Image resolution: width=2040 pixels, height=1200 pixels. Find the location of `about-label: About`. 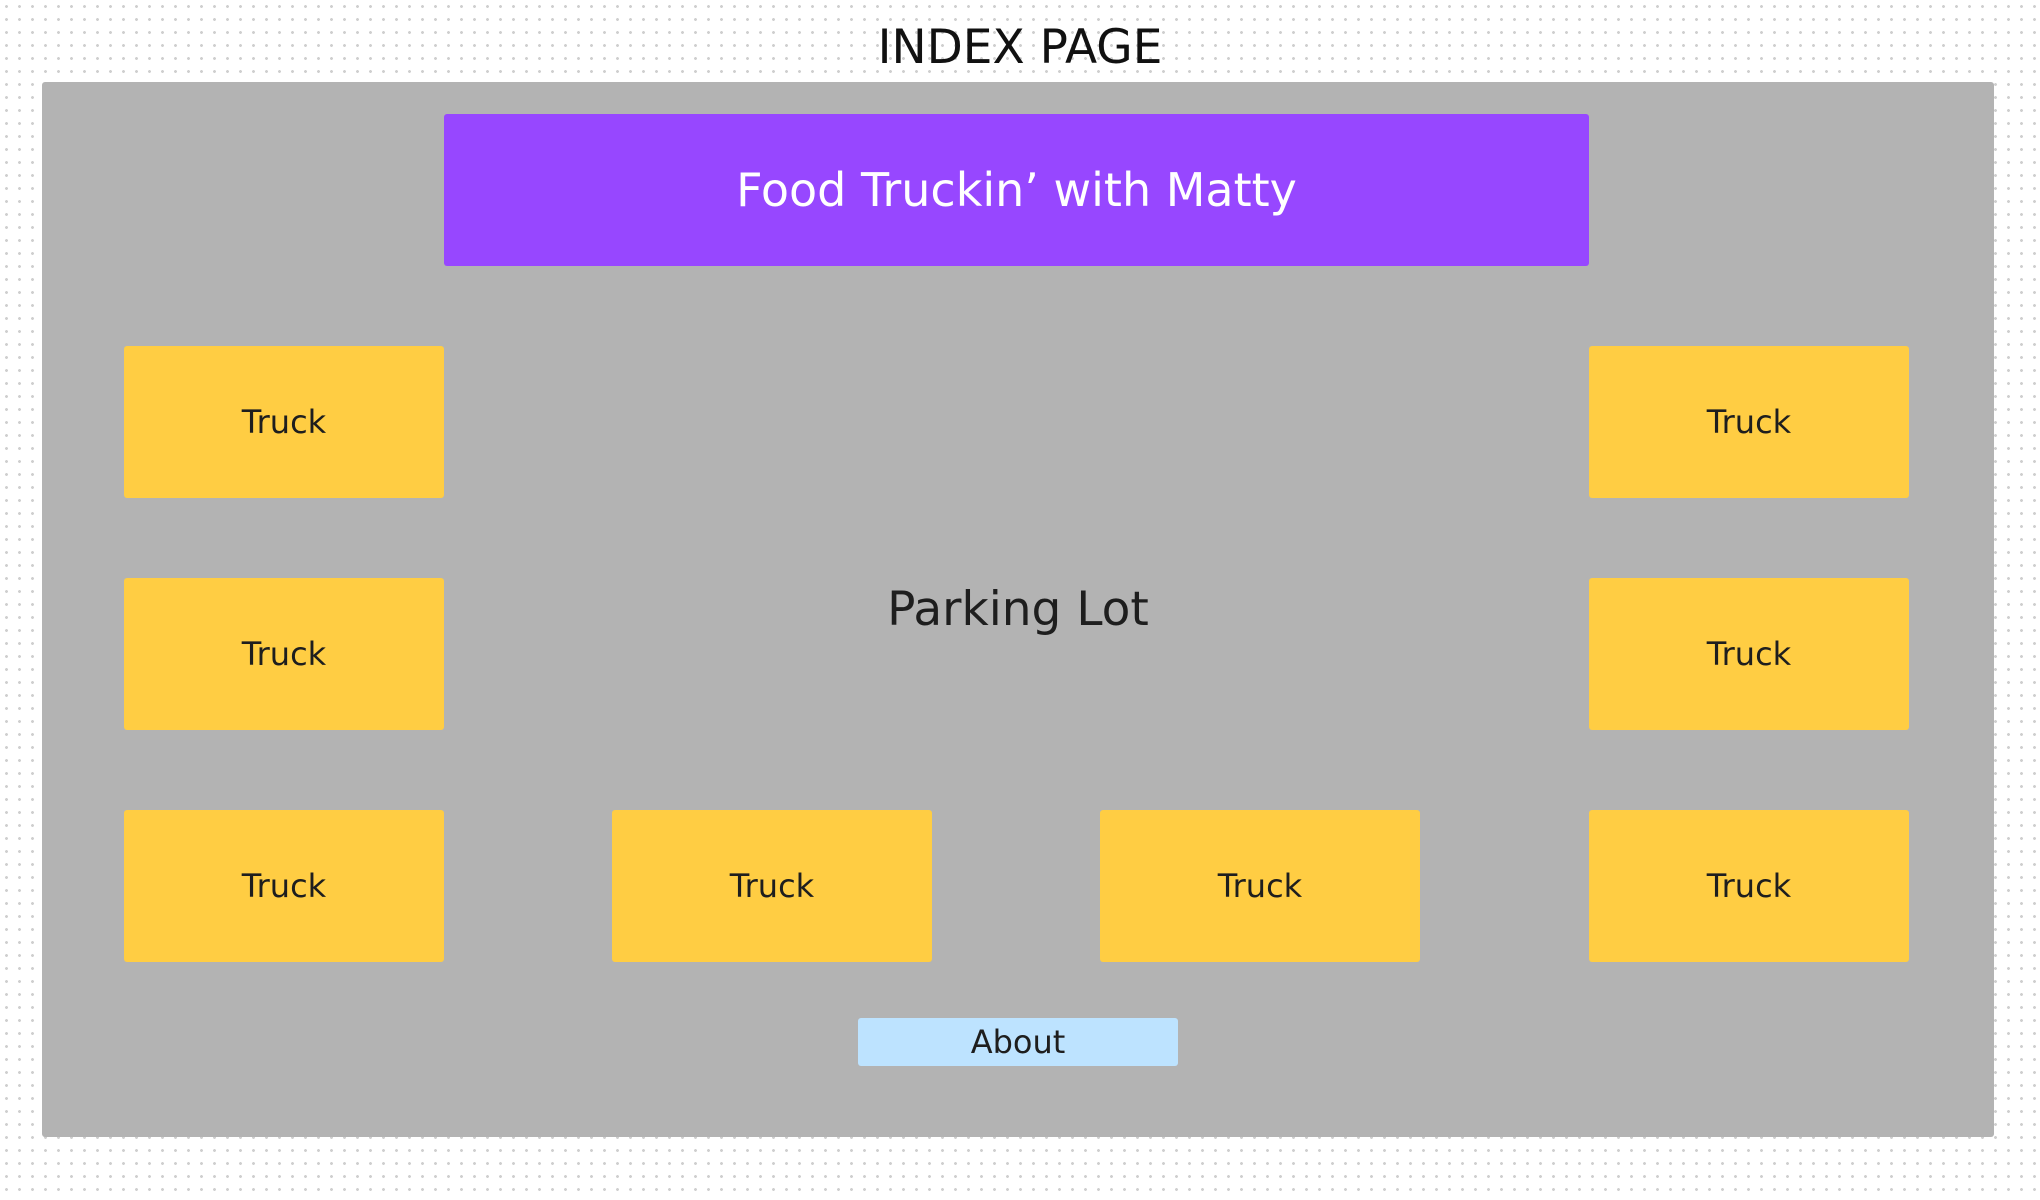

about-label: About is located at coordinates (1018, 1042).